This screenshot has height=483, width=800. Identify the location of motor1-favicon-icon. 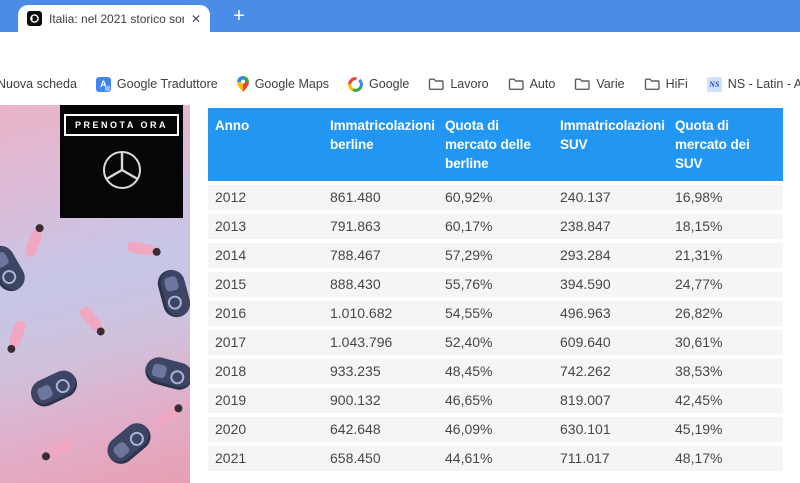
(34, 18).